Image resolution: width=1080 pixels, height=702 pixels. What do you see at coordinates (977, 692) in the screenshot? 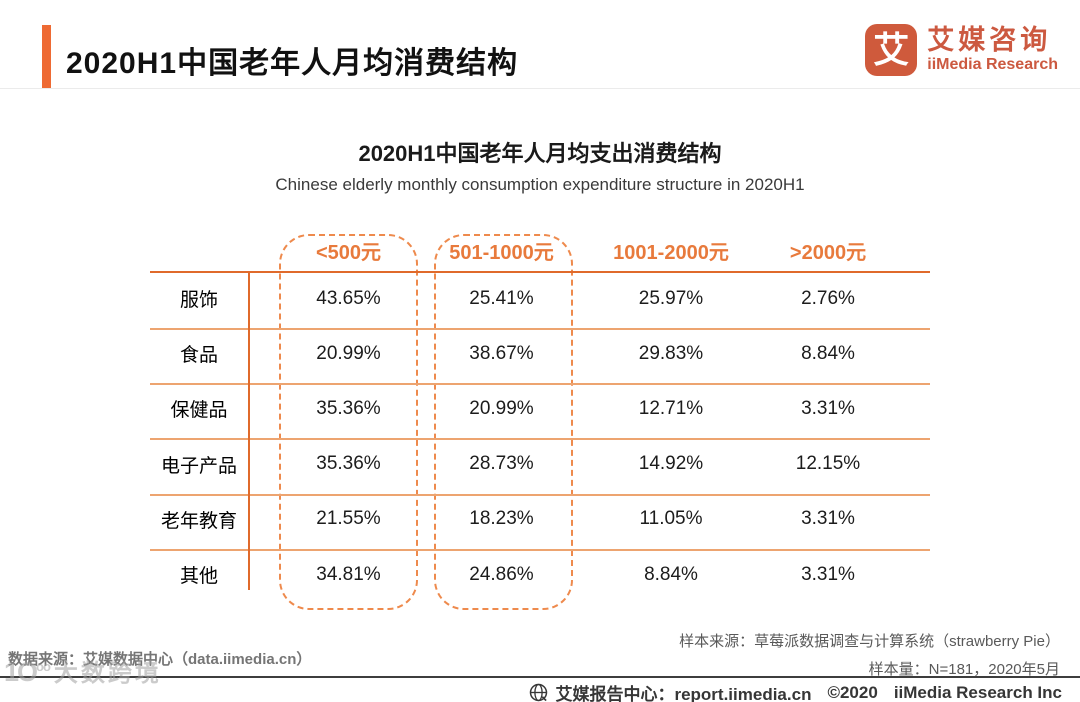
I see `company-name: iiMedia Research Inc` at bounding box center [977, 692].